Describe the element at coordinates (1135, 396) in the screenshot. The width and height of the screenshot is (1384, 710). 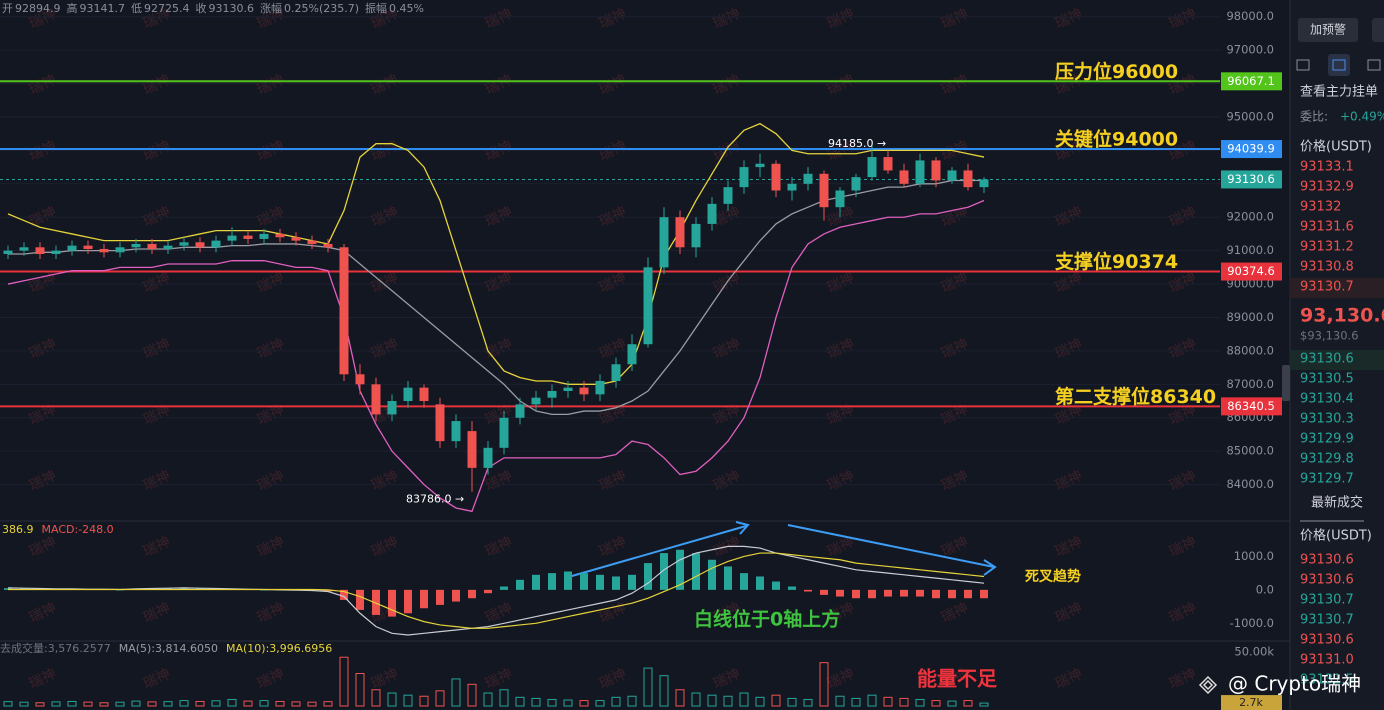
I see `level-label: 第二支撑位86340` at that location.